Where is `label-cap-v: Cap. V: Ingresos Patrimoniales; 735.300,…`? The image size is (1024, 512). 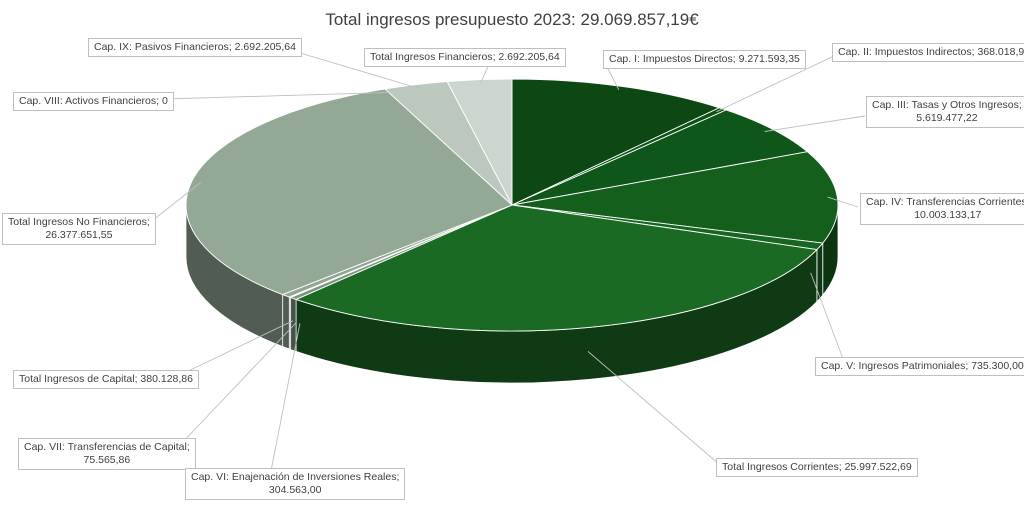
label-cap-v: Cap. V: Ingresos Patrimoniales; 735.300,… is located at coordinates (919, 366).